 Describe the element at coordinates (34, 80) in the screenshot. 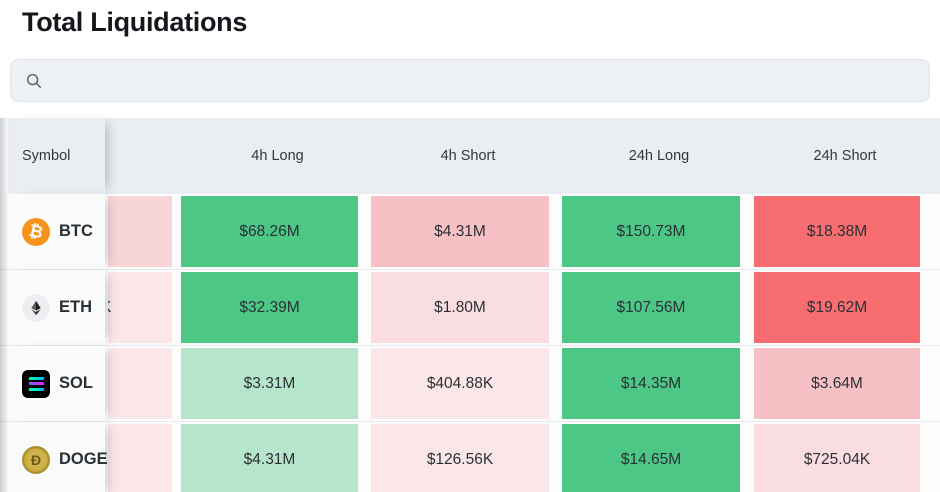

I see `search-icon` at that location.